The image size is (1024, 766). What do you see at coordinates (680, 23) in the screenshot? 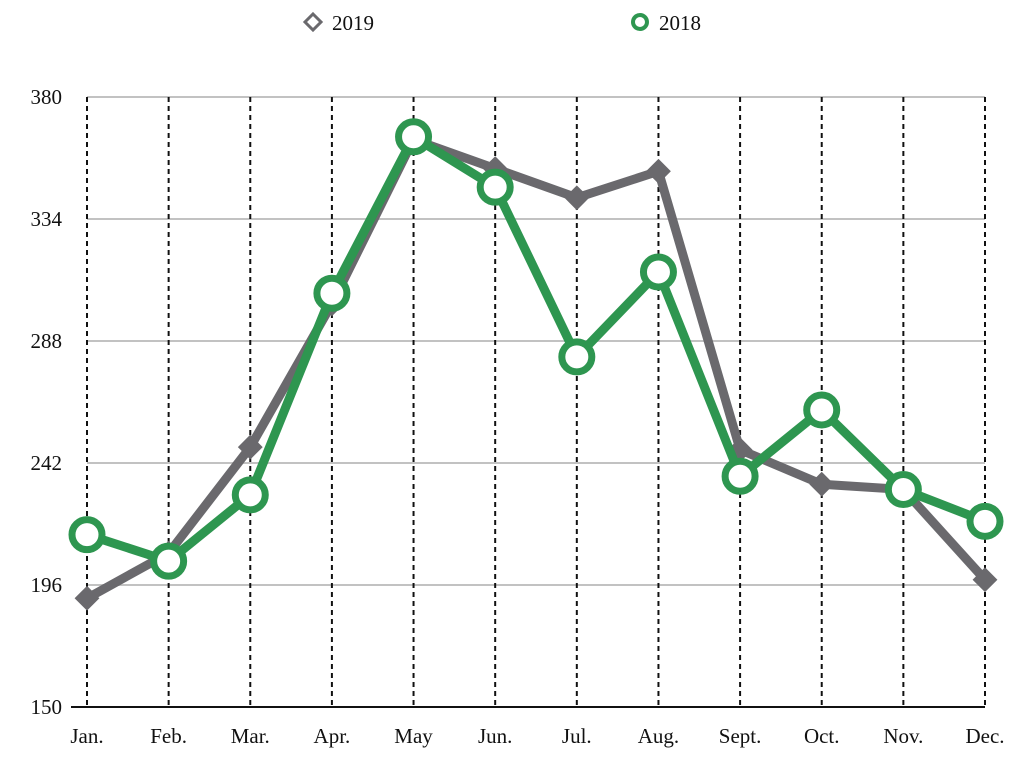
I see `legend-label: 2018` at bounding box center [680, 23].